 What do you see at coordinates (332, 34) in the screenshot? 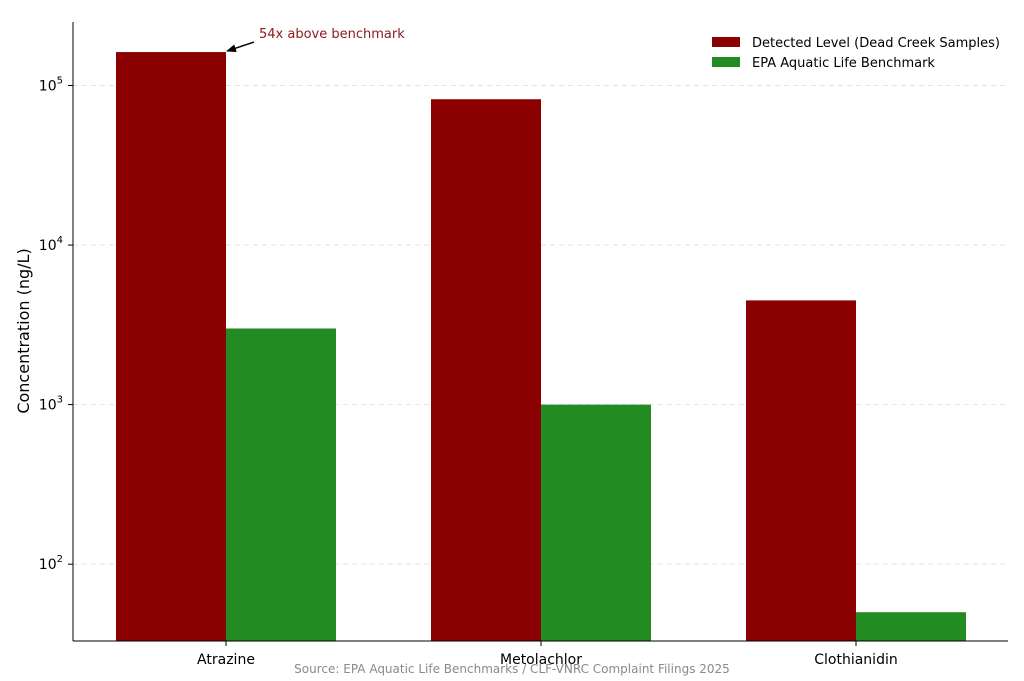
I see `annotation-text: 54x above benchmark` at bounding box center [332, 34].